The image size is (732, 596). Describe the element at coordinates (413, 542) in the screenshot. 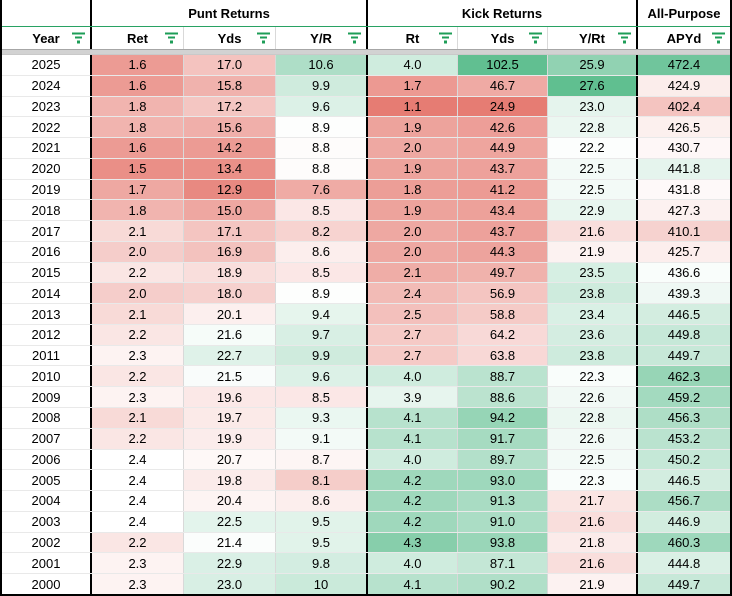

I see `data-cell: 4.3` at that location.